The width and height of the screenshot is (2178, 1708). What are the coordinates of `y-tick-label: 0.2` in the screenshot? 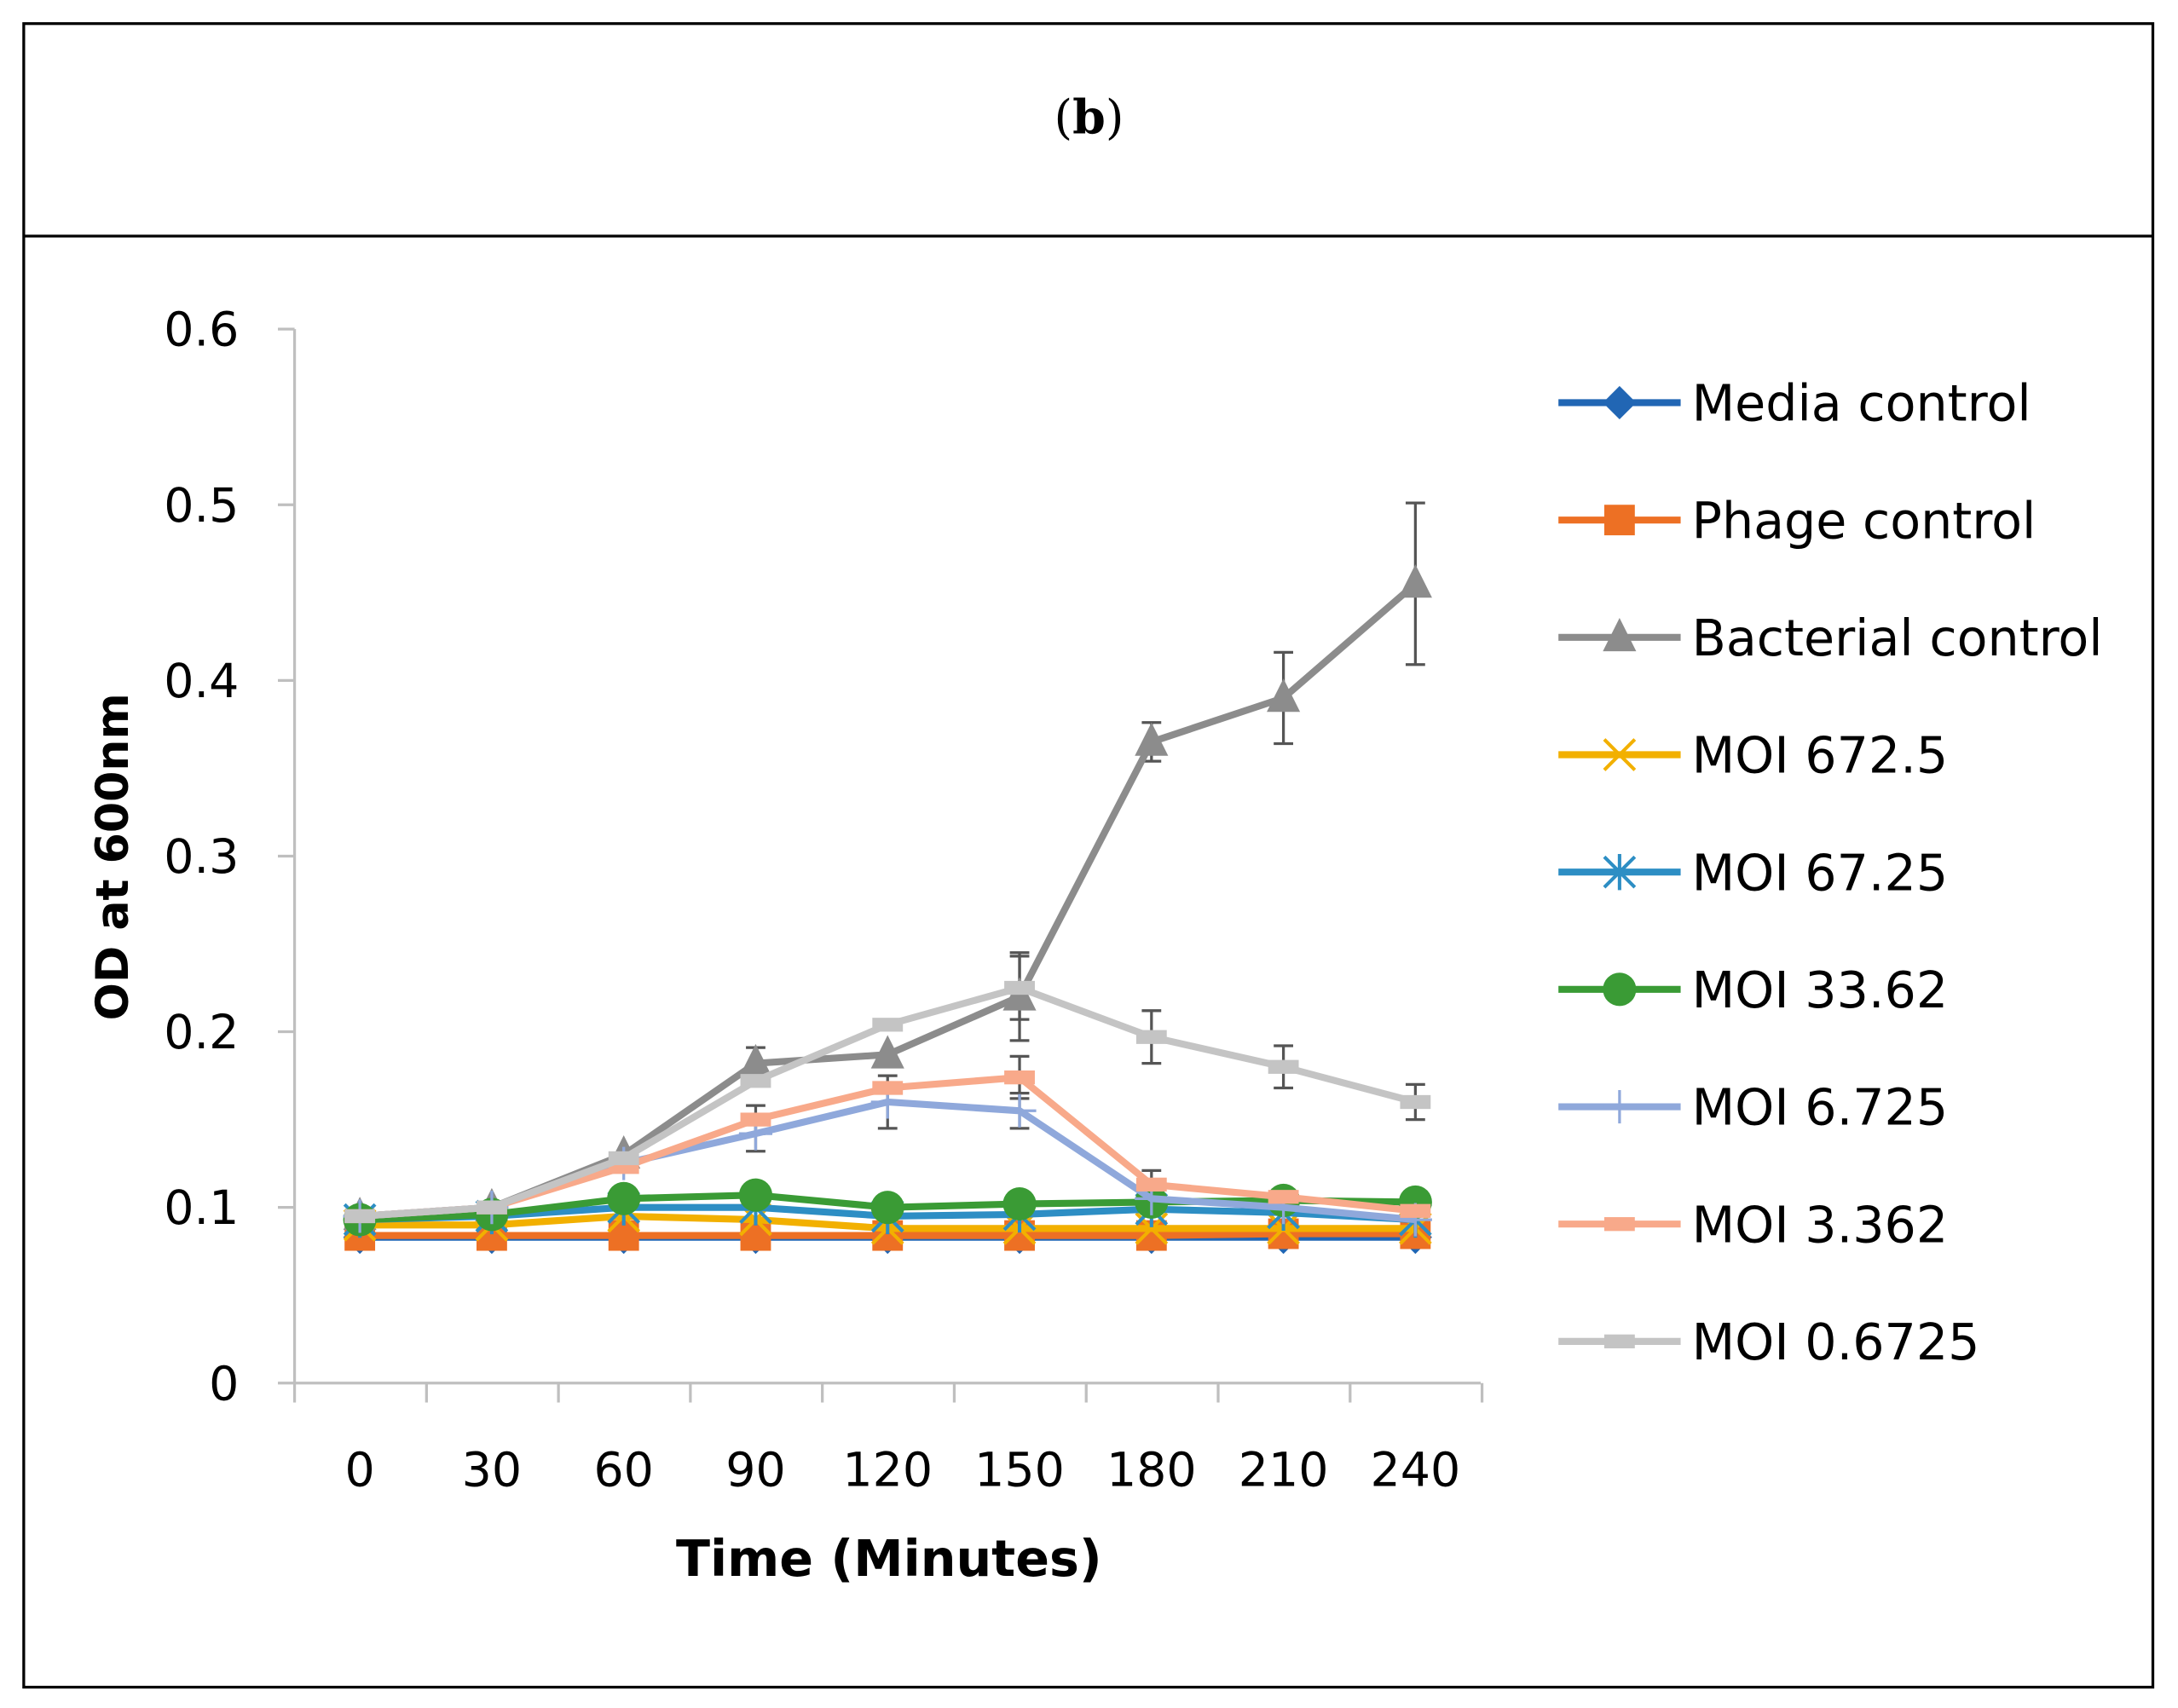 It's located at (201, 1033).